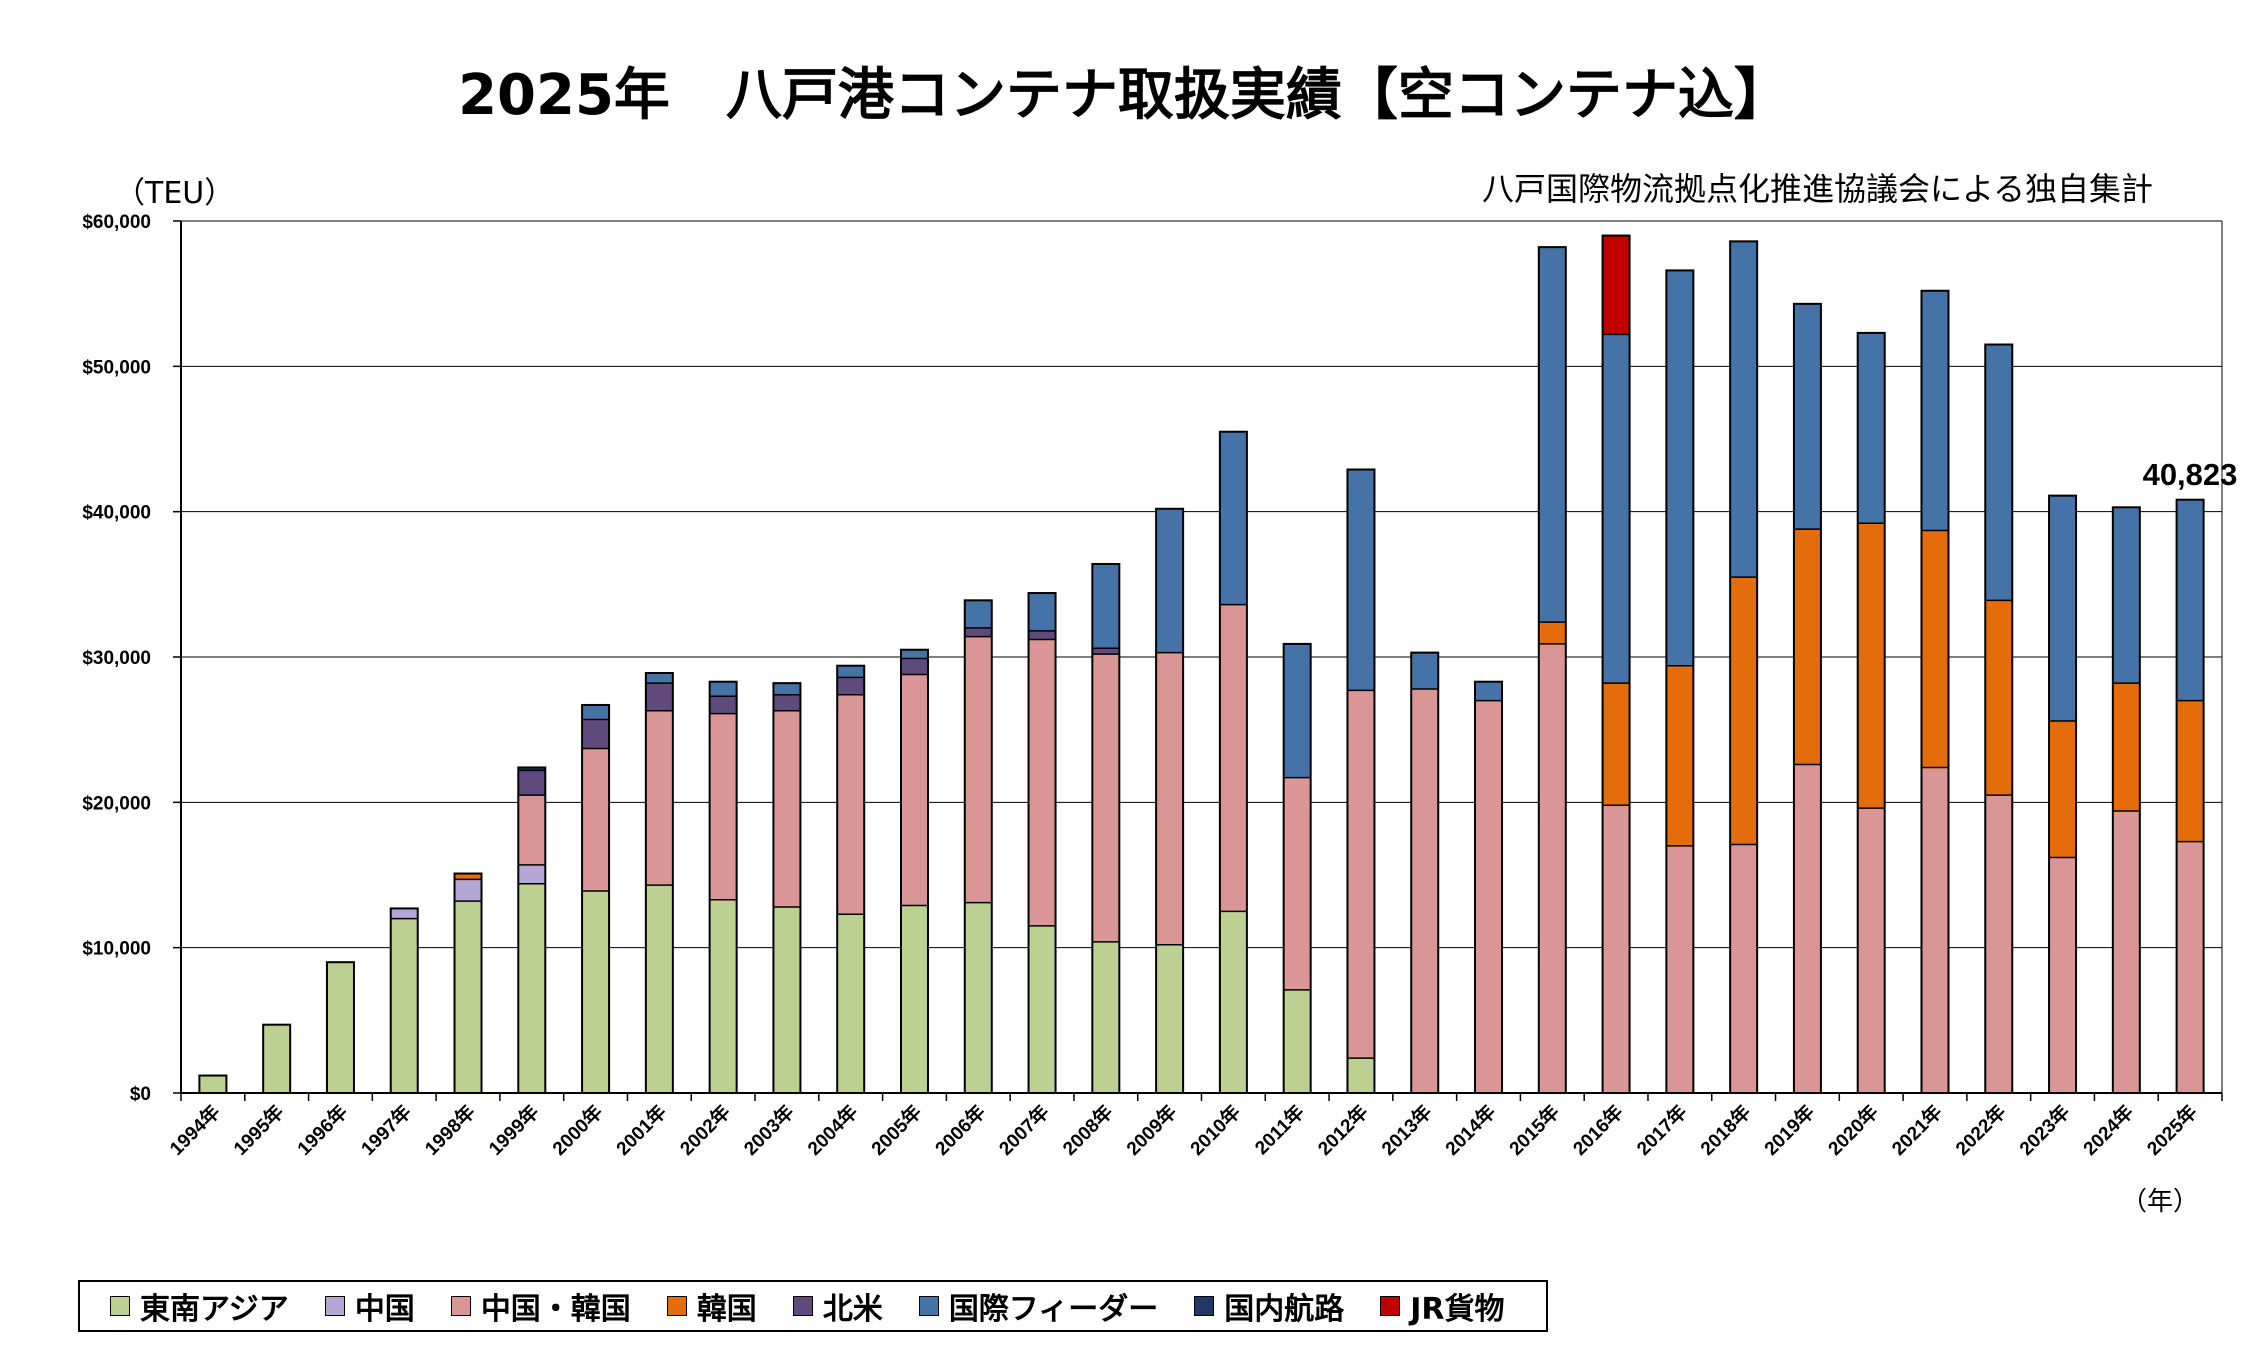 This screenshot has width=2248, height=1353. What do you see at coordinates (2190, 474) in the screenshot?
I see `last-total-annotation: 40,823` at bounding box center [2190, 474].